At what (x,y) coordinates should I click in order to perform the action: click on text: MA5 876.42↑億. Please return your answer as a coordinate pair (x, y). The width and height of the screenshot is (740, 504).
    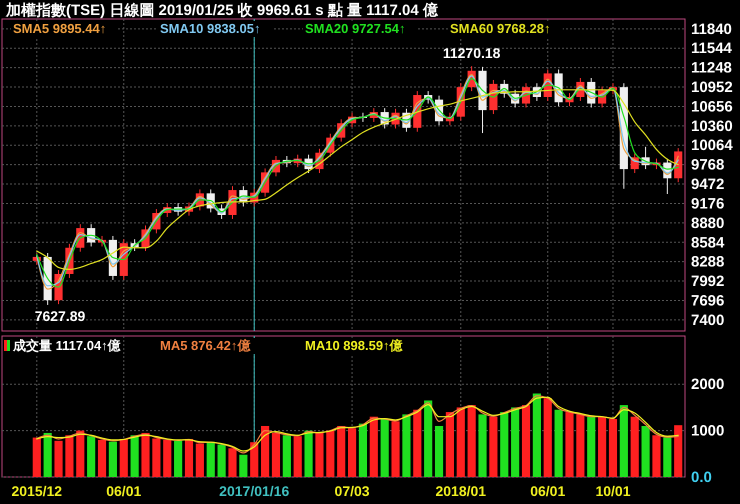
    Looking at the image, I should click on (206, 345).